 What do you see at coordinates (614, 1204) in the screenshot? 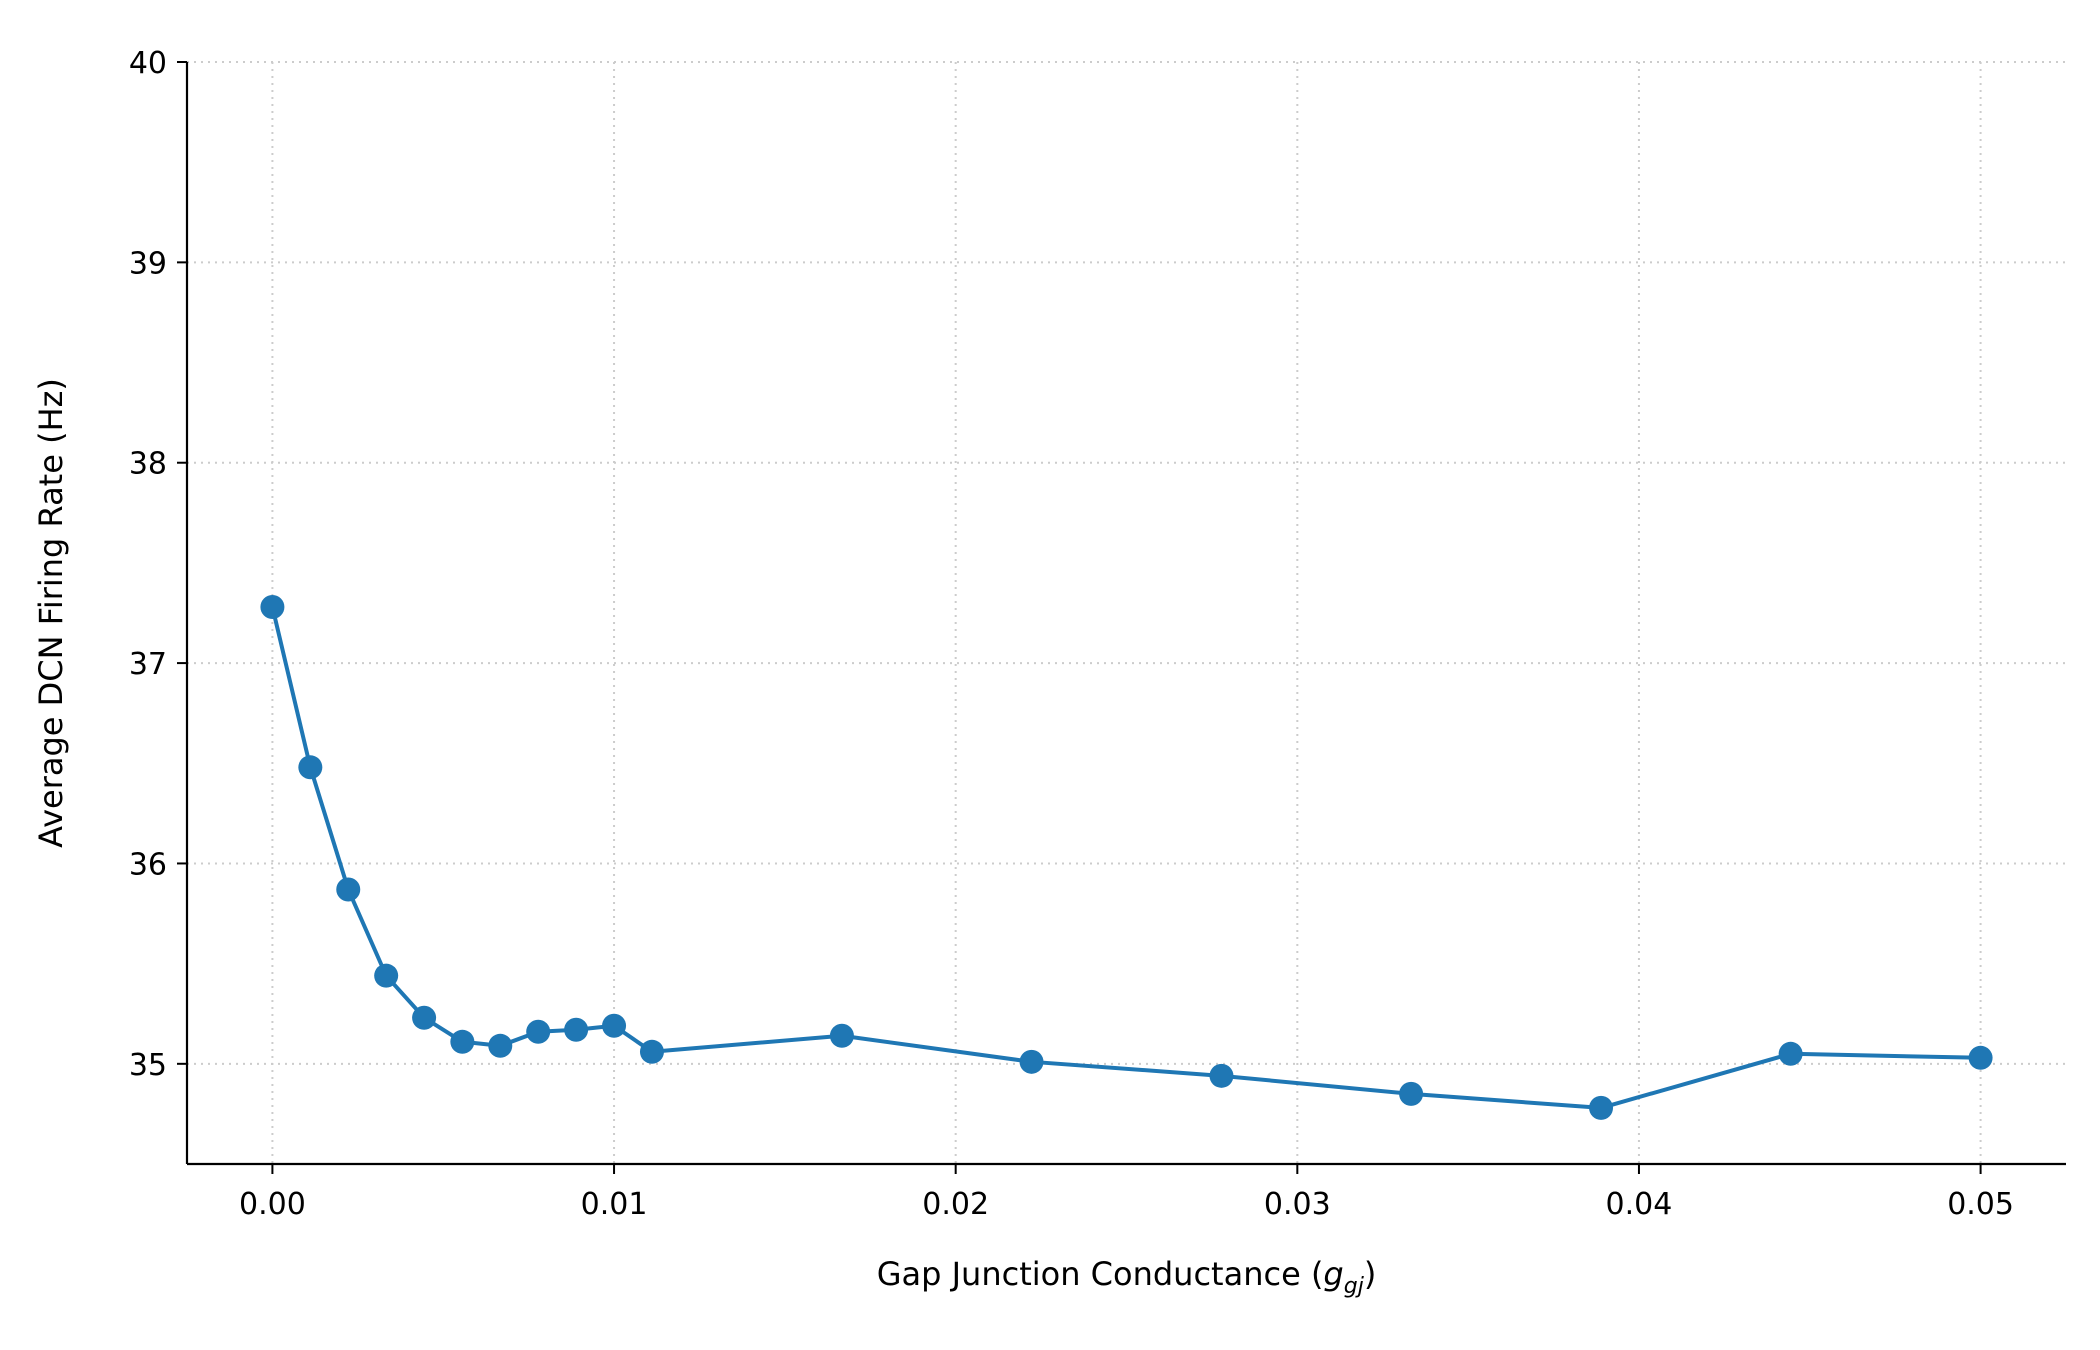
I see `x-tick-label: 0.01` at bounding box center [614, 1204].